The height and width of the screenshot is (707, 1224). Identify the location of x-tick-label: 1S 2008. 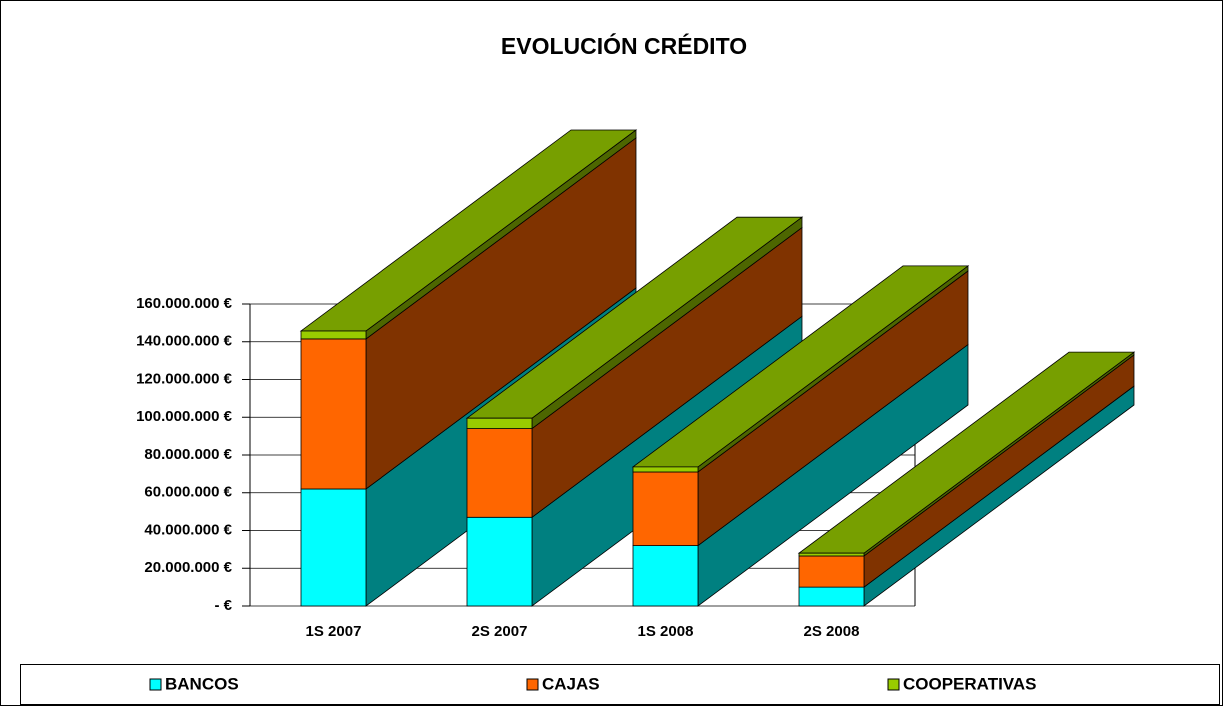
(666, 631).